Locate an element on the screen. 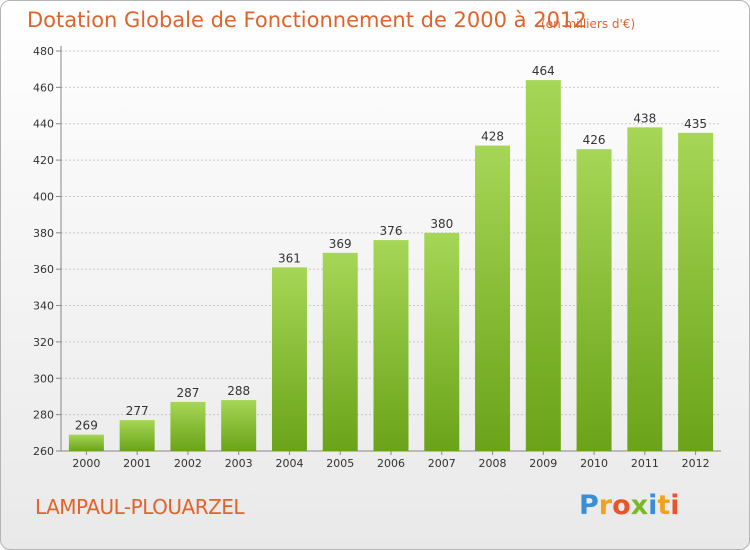 The image size is (750, 550). x-tick-label: 2004 is located at coordinates (289, 463).